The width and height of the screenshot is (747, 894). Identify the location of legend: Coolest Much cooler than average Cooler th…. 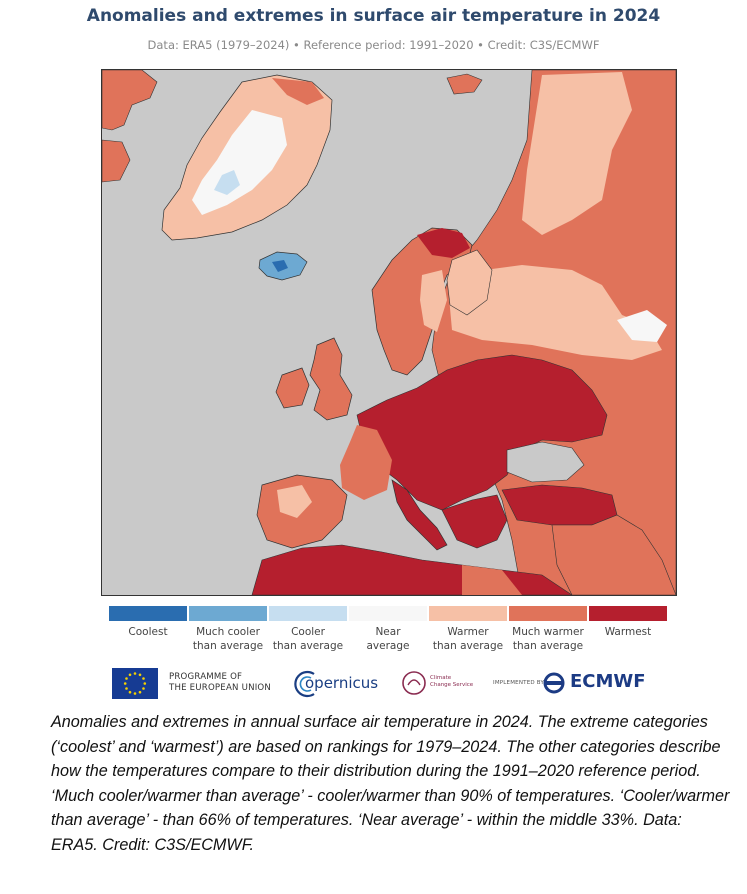
(389, 631).